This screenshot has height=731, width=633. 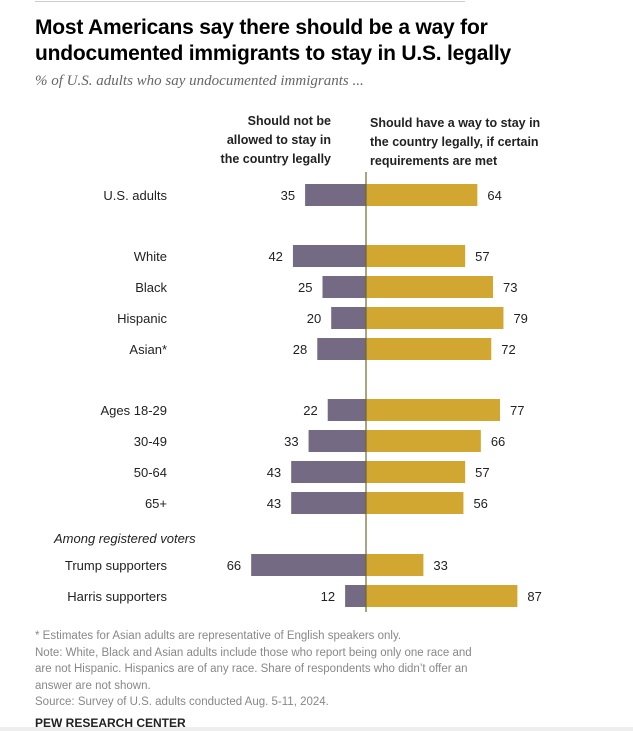 What do you see at coordinates (124, 538) in the screenshot?
I see `group-label: Among registered voters` at bounding box center [124, 538].